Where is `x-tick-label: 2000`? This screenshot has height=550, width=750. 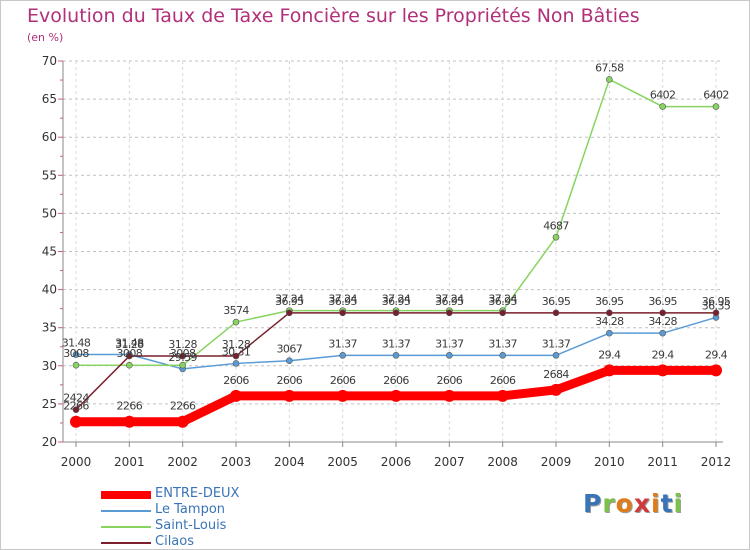
x-tick-label: 2000 is located at coordinates (76, 462).